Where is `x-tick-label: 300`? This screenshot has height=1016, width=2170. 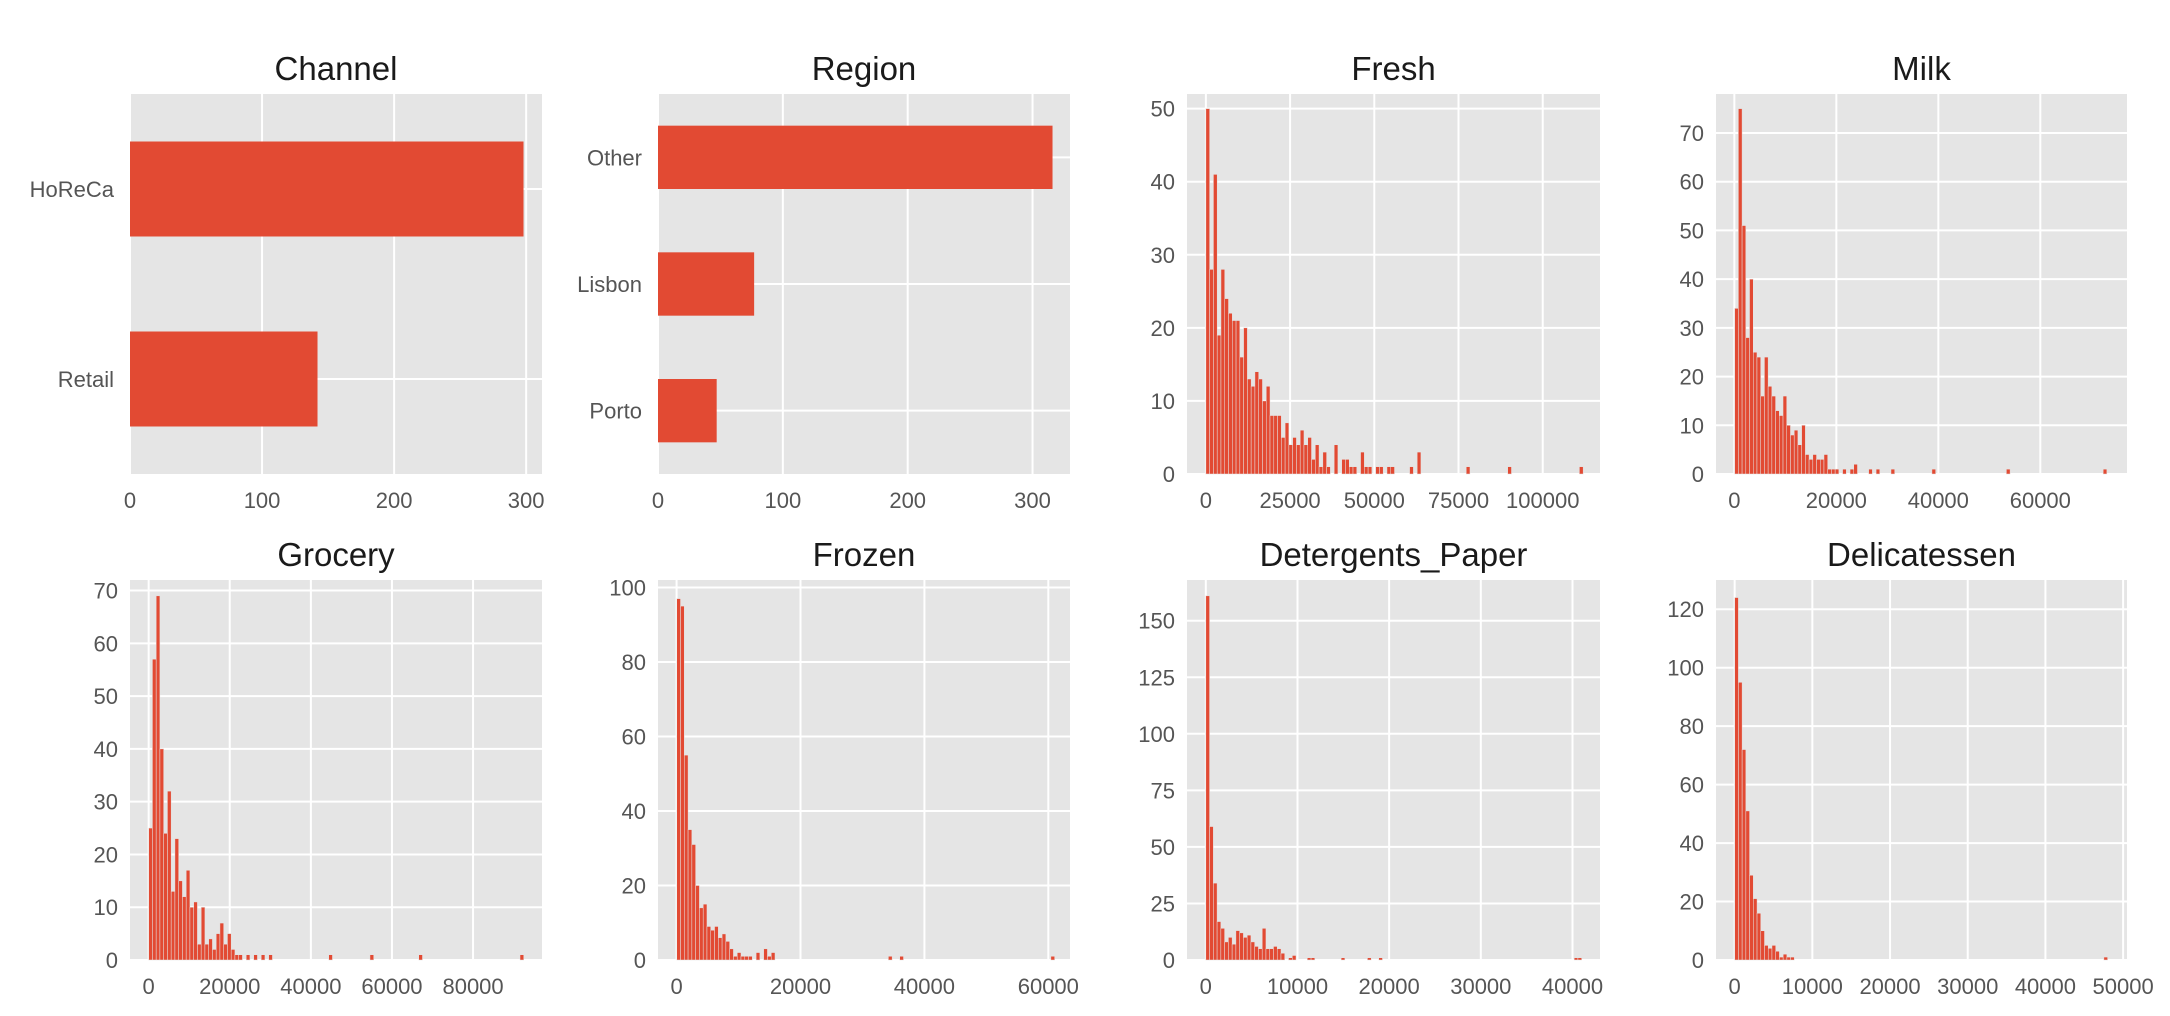
x-tick-label: 300 is located at coordinates (1032, 500).